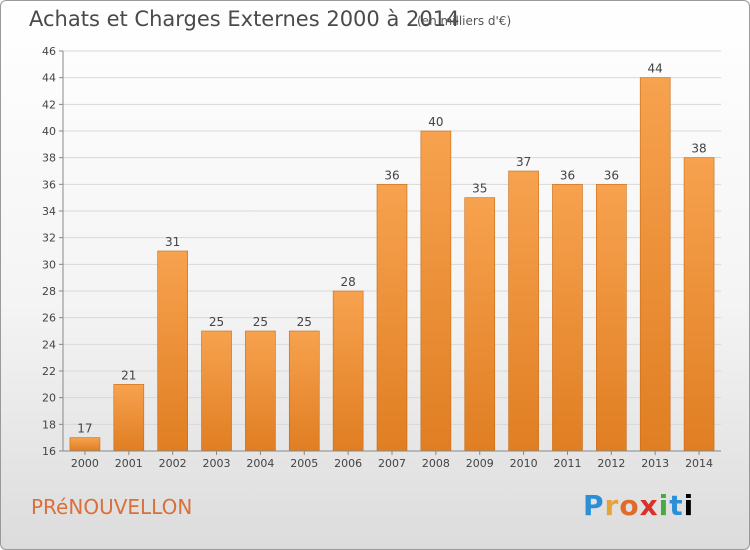 Image resolution: width=750 pixels, height=550 pixels. What do you see at coordinates (112, 507) in the screenshot?
I see `commune-name: PRéNOUVELLON` at bounding box center [112, 507].